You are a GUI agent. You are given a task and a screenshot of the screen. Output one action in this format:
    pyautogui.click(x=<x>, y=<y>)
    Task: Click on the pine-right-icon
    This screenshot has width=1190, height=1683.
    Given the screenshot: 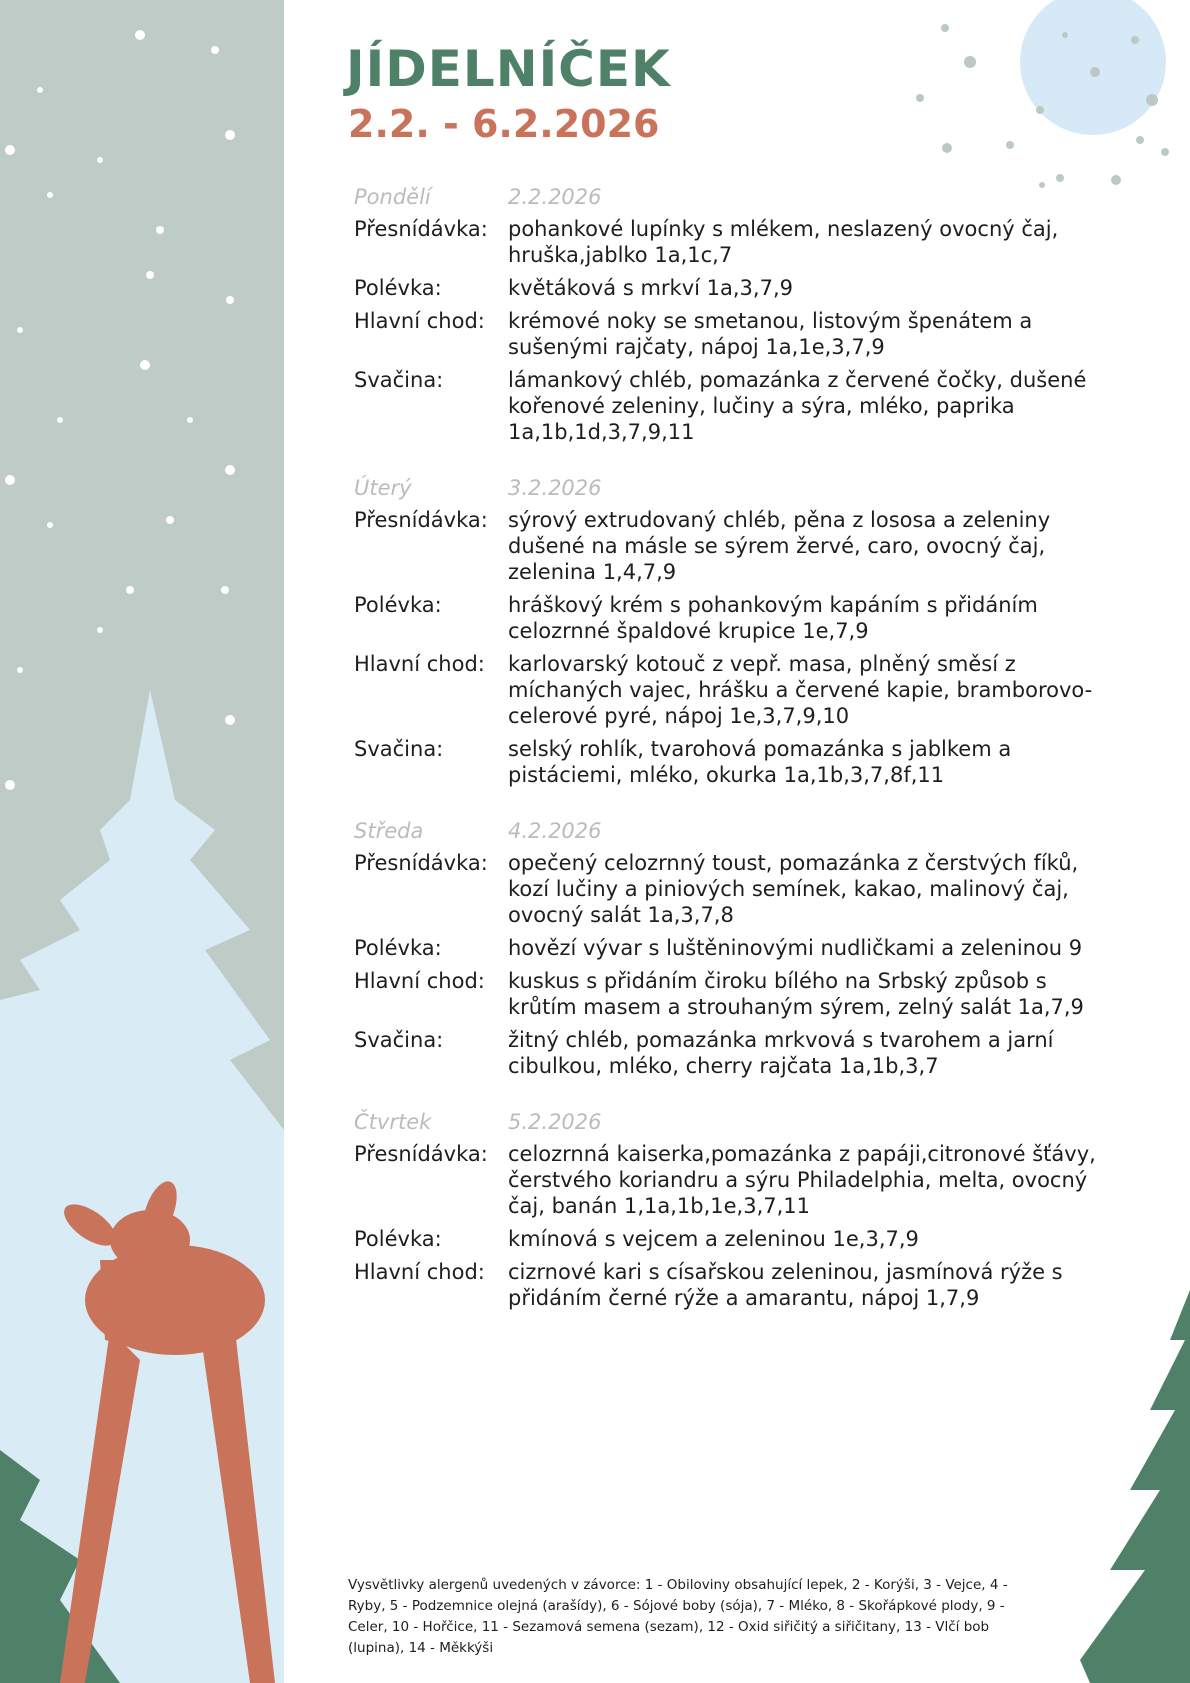 What is the action you would take?
    pyautogui.click(x=1135, y=1486)
    